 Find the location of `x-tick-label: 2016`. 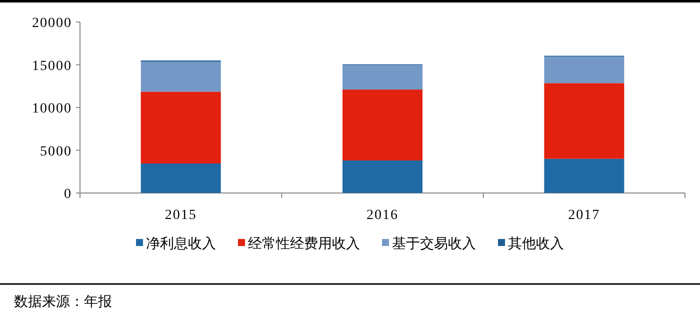

x-tick-label: 2016 is located at coordinates (382, 215).